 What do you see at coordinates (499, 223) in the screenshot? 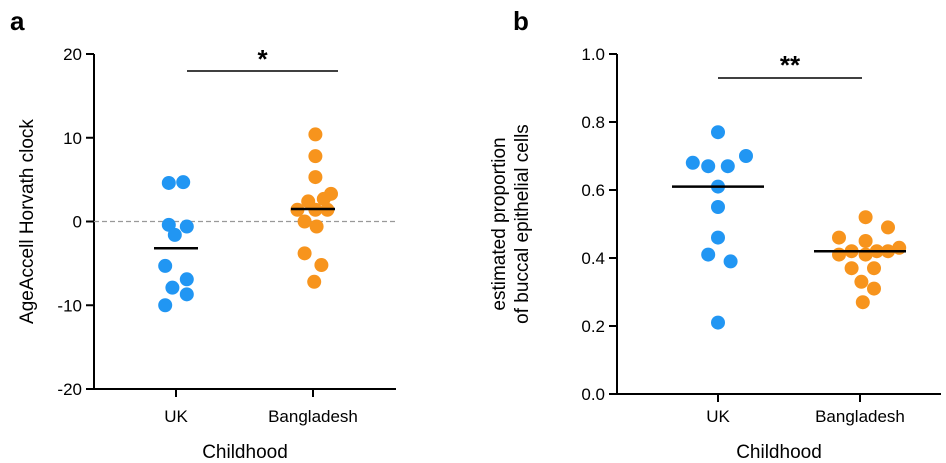
I see `y-axis-title: estimated proportion` at bounding box center [499, 223].